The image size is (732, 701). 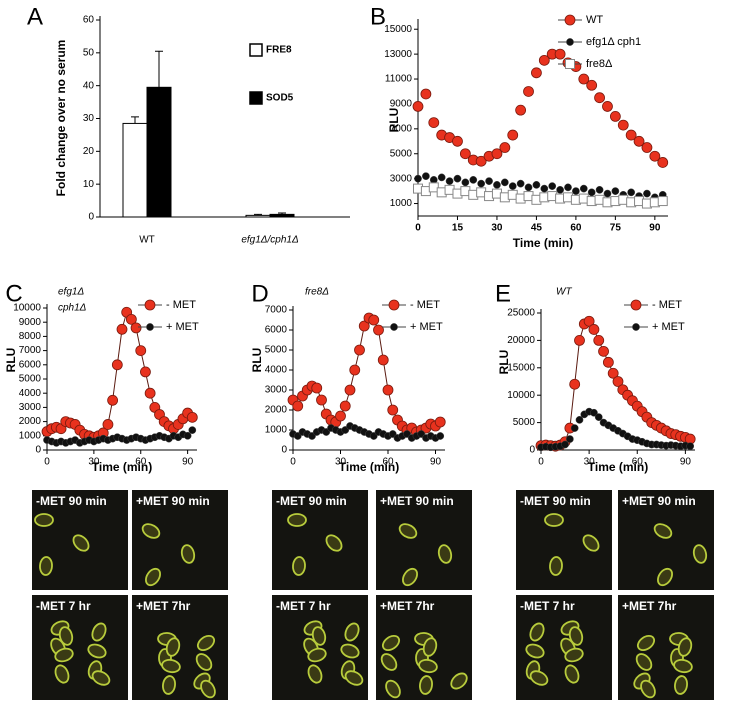 I want to click on panel-letter: B, so click(x=378, y=16).